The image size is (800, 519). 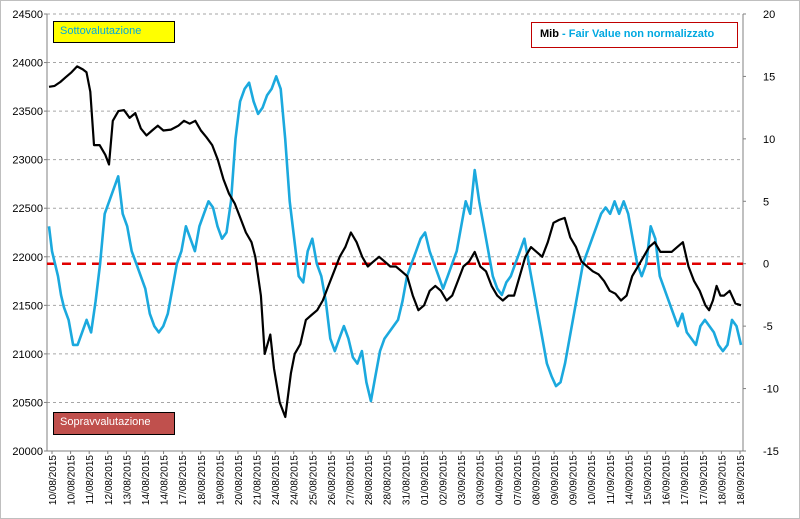 I want to click on x-tick-label: 25/08/2015, so click(x=313, y=480).